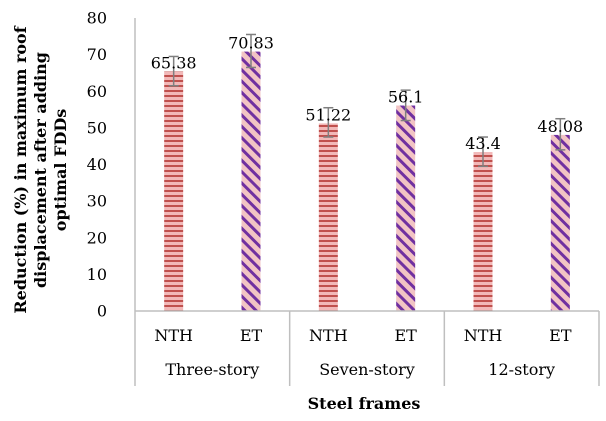 This screenshot has height=421, width=606. I want to click on y-axis-title-line-2: displacement after adding, so click(40, 170).